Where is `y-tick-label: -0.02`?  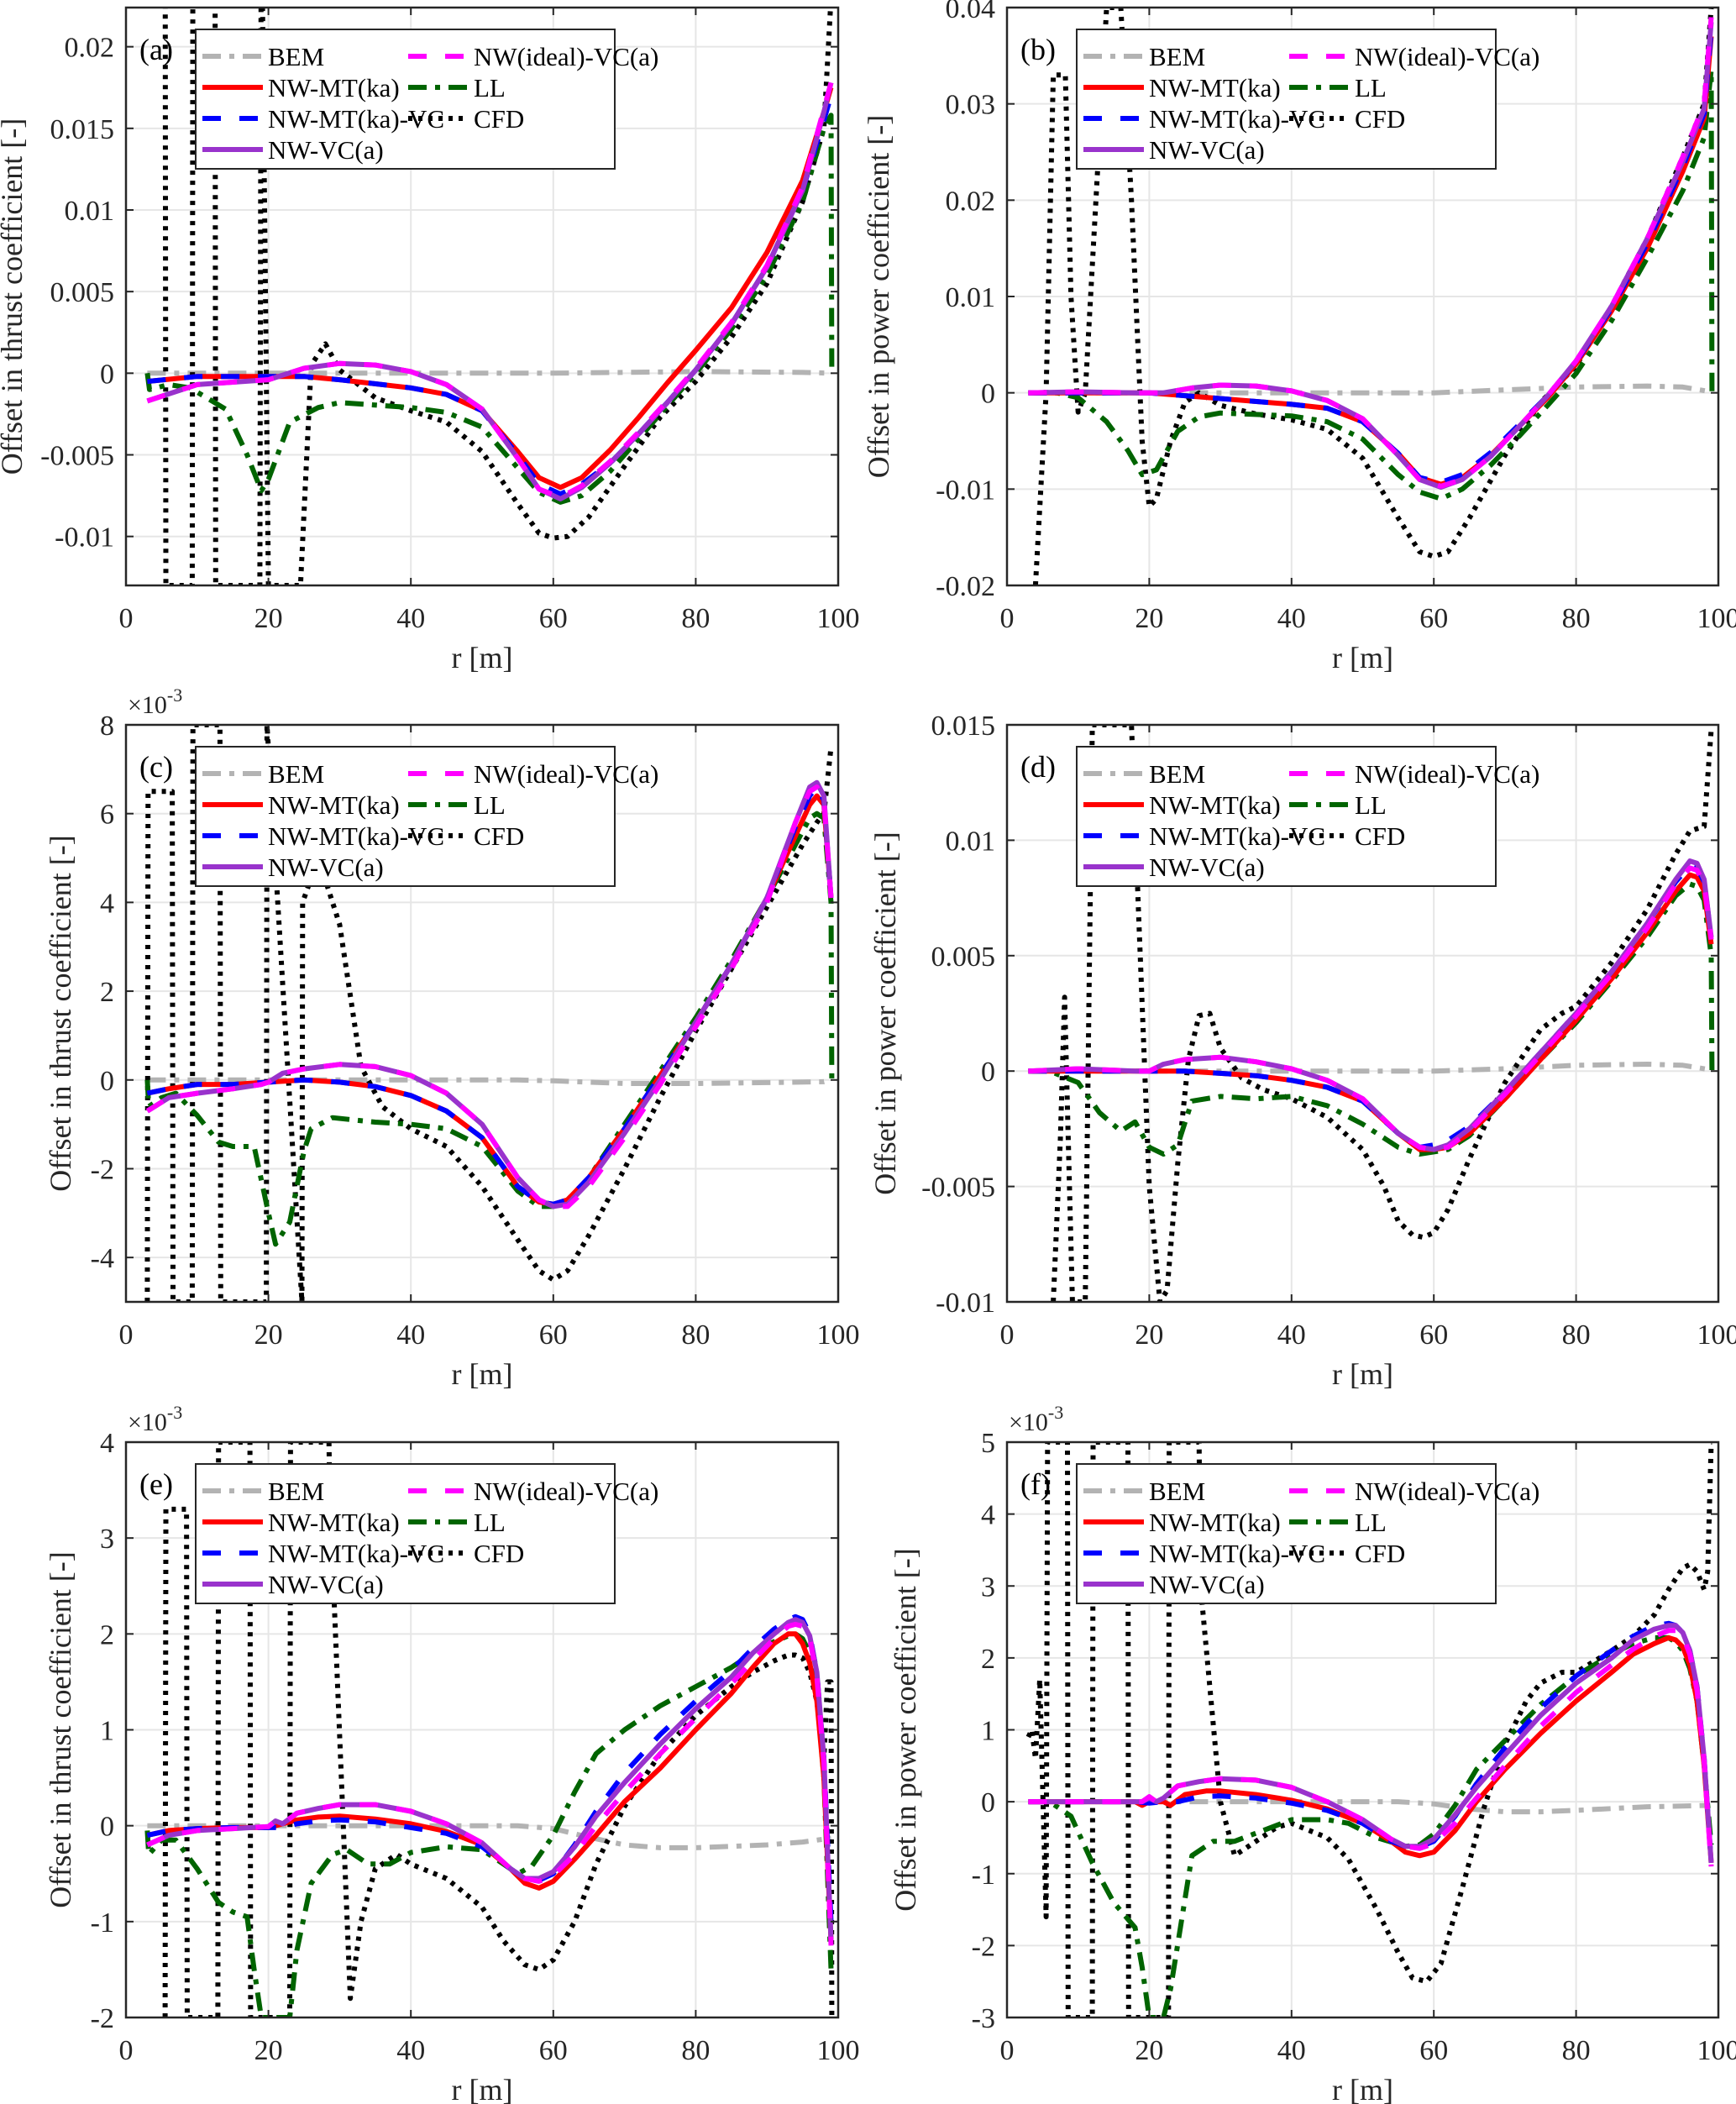
y-tick-label: -0.02 is located at coordinates (965, 586).